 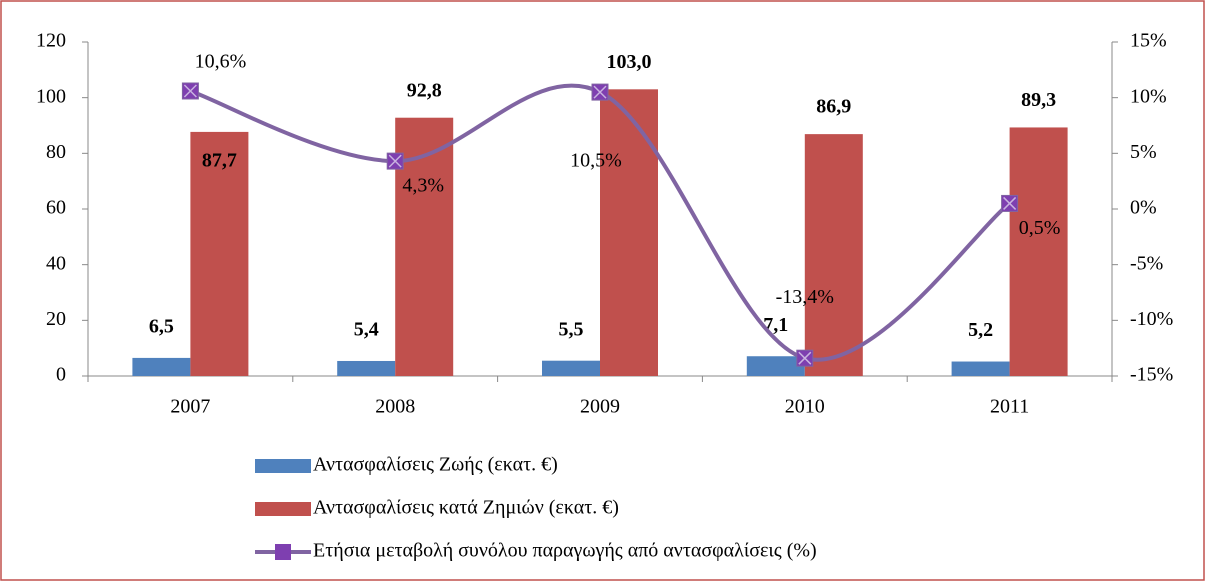 I want to click on legend-label: Αντασφαλίσεις κατά Ζημιών (εκατ. €), so click(x=466, y=508).